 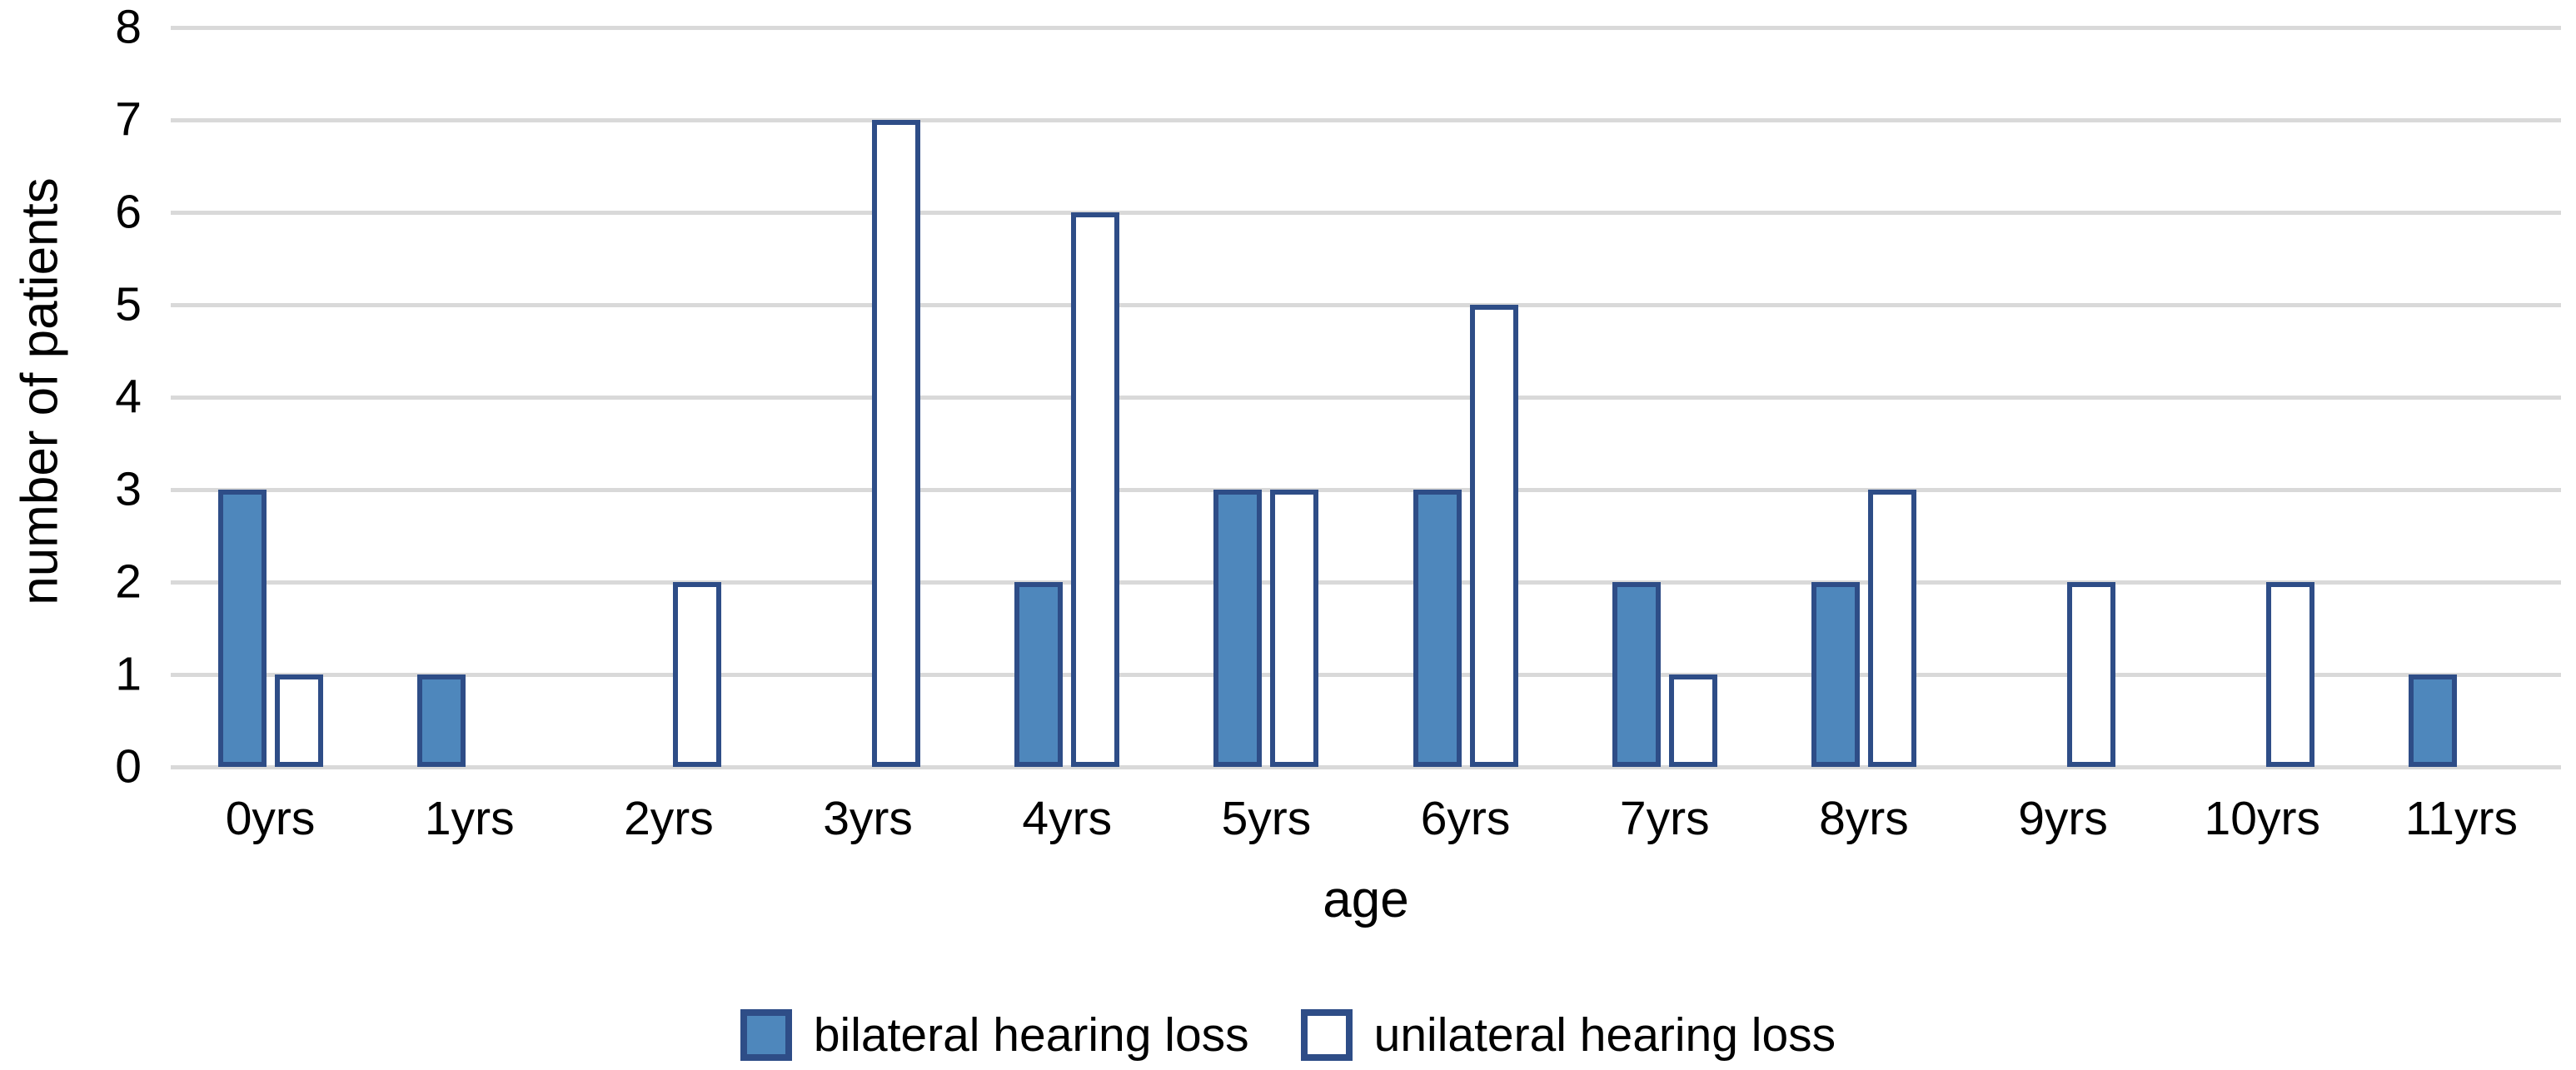 I want to click on y-tick-label: 0, so click(x=128, y=766).